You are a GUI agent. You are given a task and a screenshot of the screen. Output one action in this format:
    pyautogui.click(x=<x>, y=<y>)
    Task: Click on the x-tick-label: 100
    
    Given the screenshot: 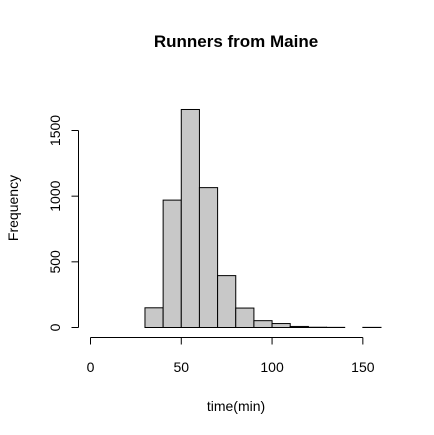 What is the action you would take?
    pyautogui.click(x=272, y=367)
    